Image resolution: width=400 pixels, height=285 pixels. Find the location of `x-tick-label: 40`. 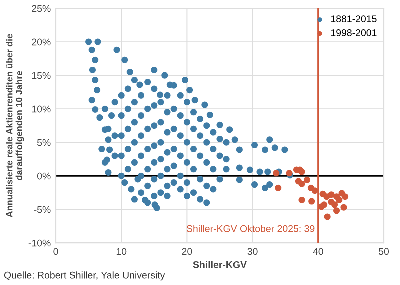

x-tick-label: 40 is located at coordinates (318, 252).